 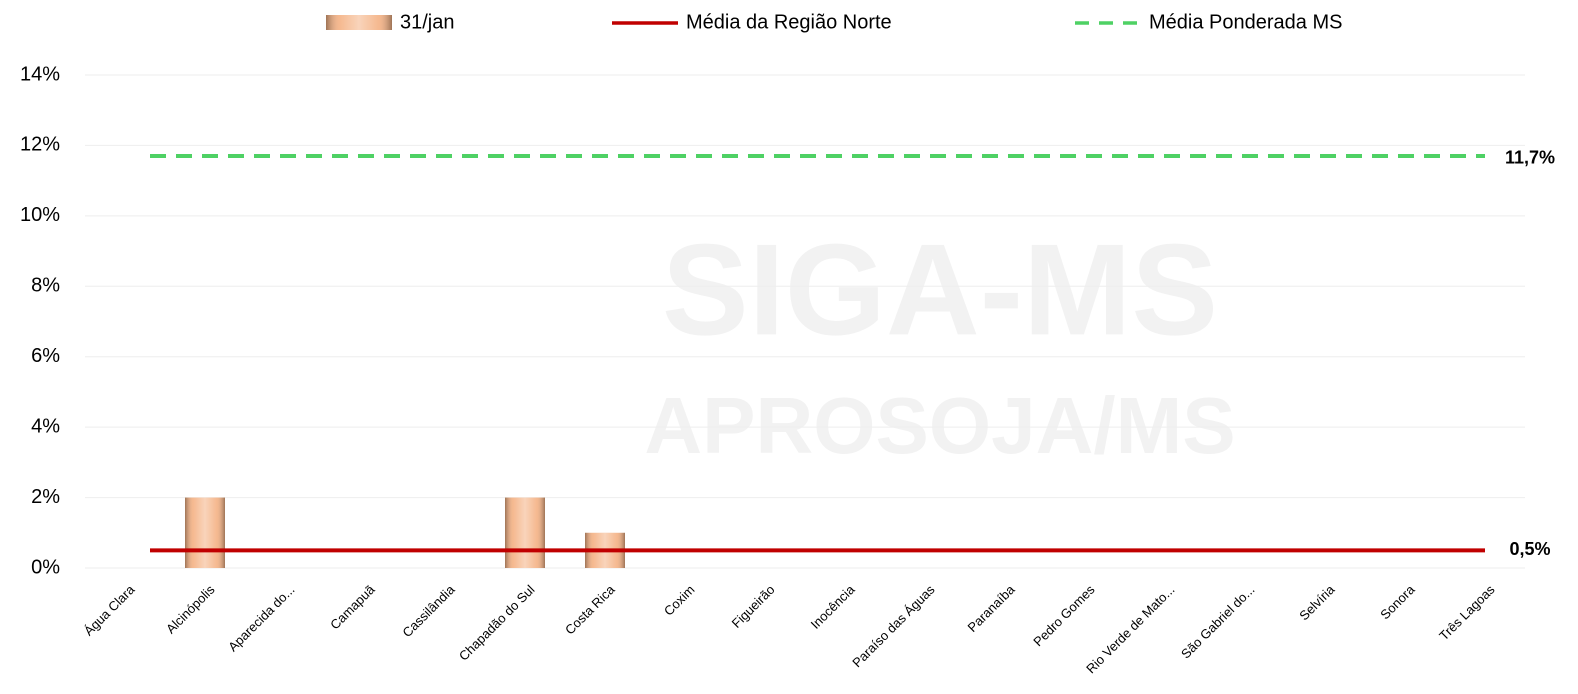 I want to click on y-tick-label: 12%, so click(x=40, y=145).